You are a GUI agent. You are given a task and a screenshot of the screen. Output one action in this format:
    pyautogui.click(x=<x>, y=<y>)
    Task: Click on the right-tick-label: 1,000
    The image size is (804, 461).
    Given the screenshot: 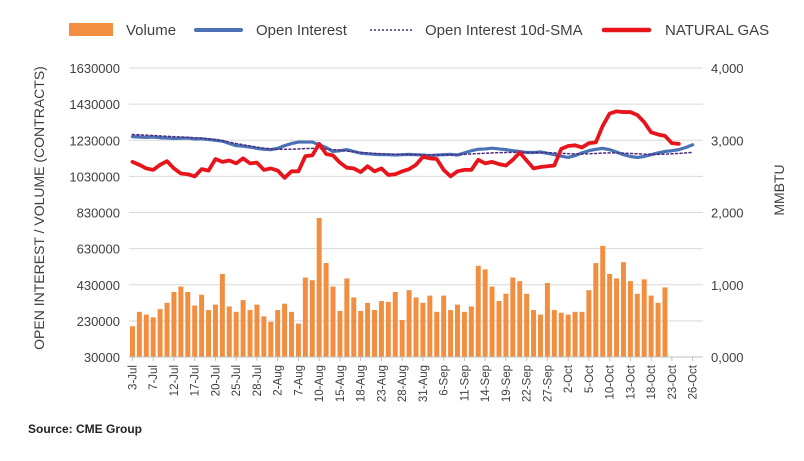 What is the action you would take?
    pyautogui.click(x=727, y=285)
    